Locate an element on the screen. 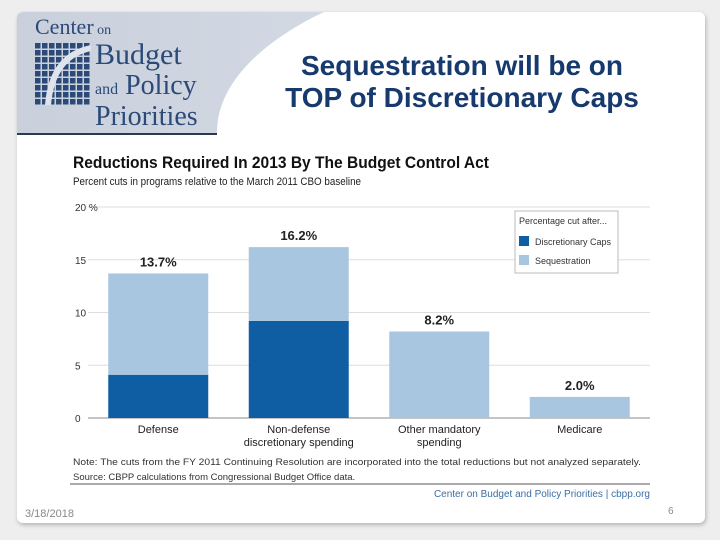 The image size is (720, 540). logo-text: Budget is located at coordinates (138, 54).